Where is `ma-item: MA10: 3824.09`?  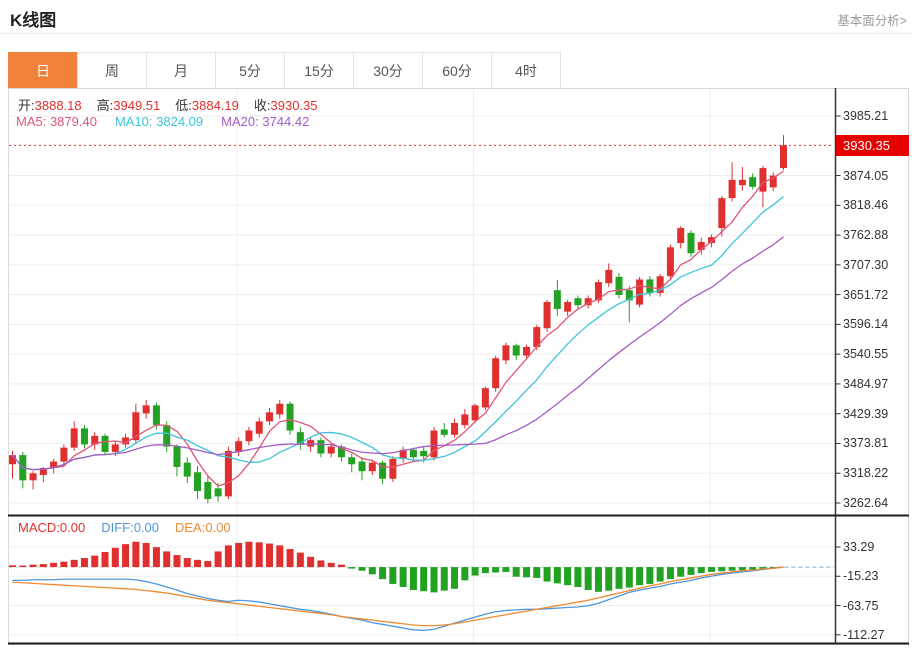
ma-item: MA10: 3824.09 is located at coordinates (159, 121).